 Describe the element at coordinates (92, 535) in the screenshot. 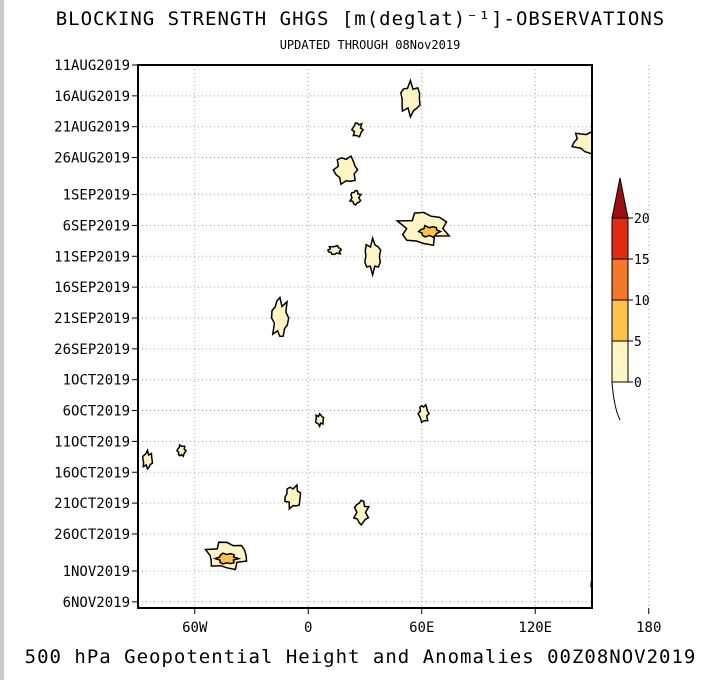

I see `y-tick-label: 26OCT2019` at that location.